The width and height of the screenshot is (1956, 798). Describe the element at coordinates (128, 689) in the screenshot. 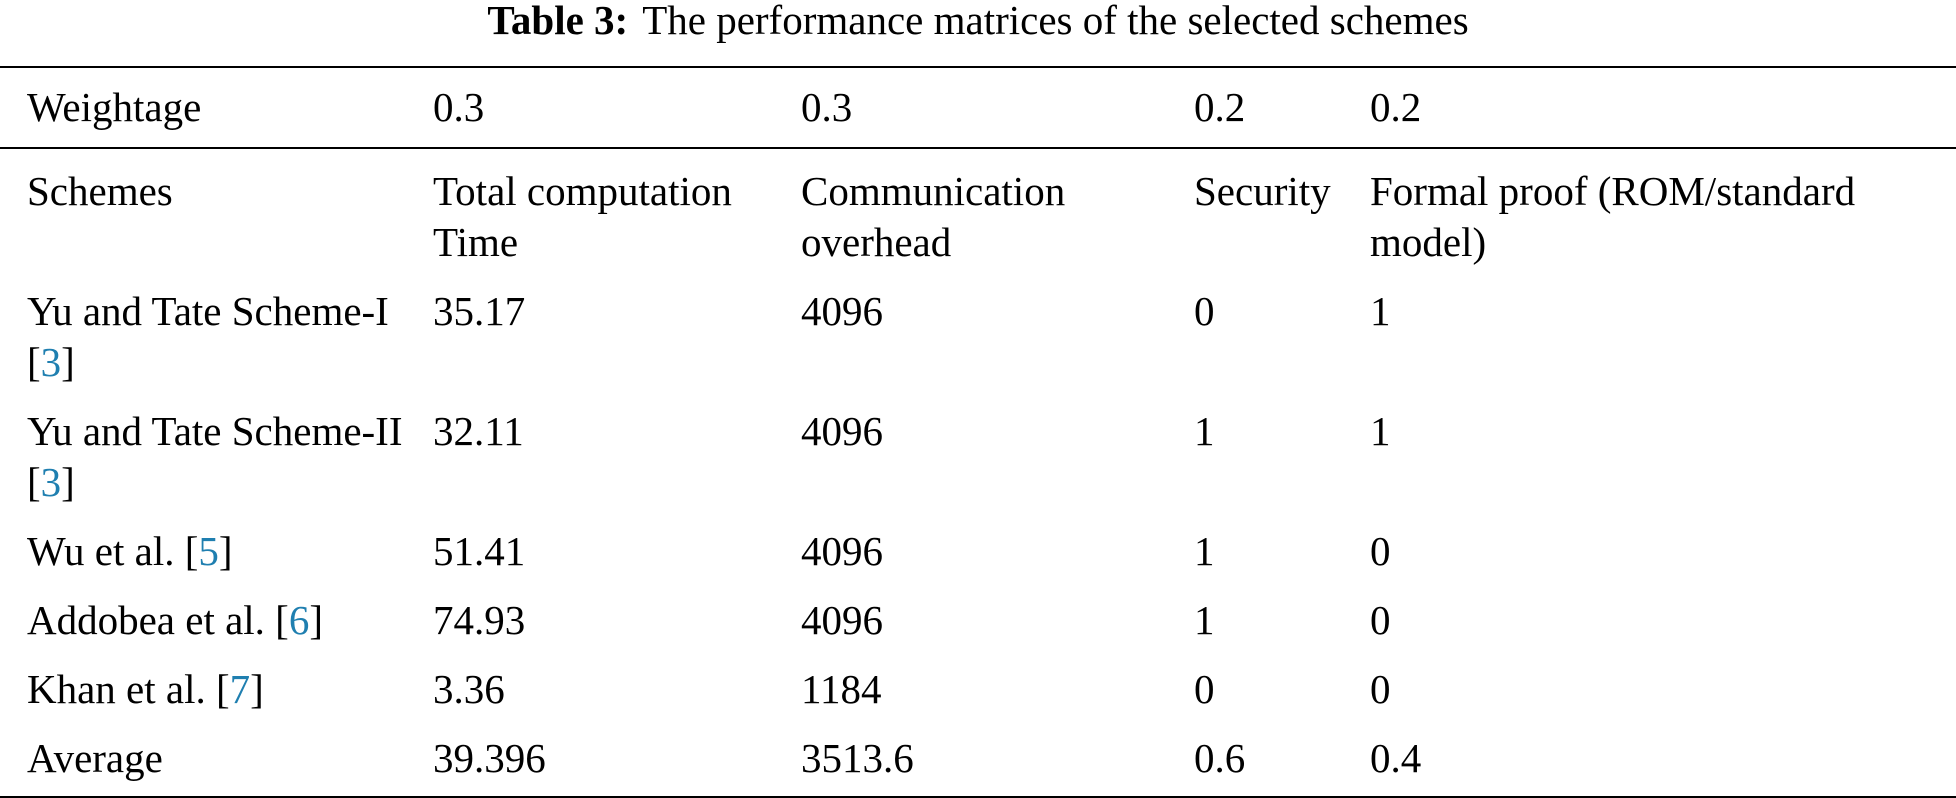

I see `cell-text: Khan et al. [` at that location.